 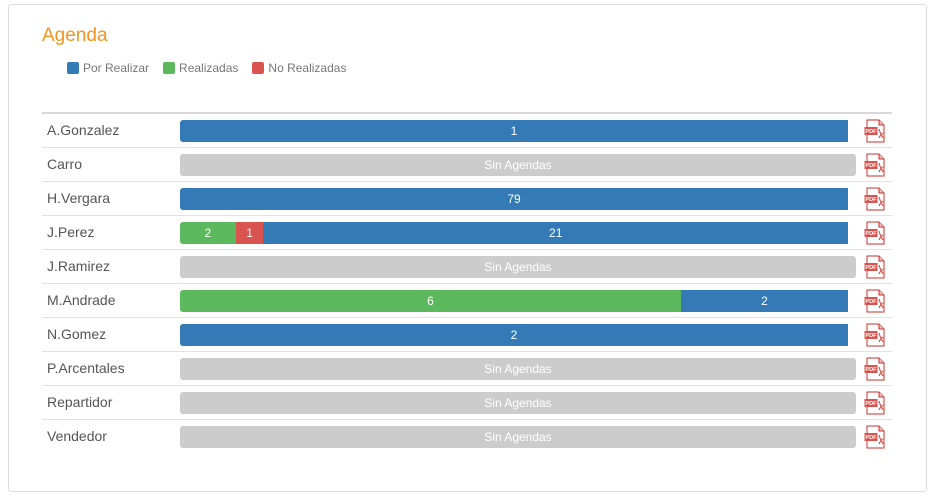 I want to click on bar-segment-por-realizar: 1, so click(x=514, y=131).